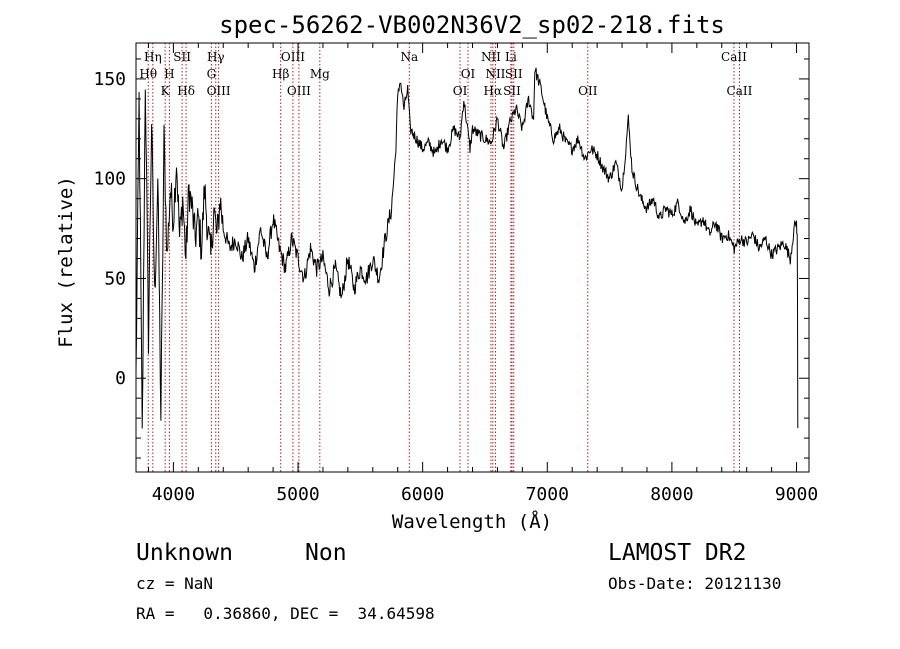 The image size is (900, 649). I want to click on line-label-12: Mg, so click(320, 74).